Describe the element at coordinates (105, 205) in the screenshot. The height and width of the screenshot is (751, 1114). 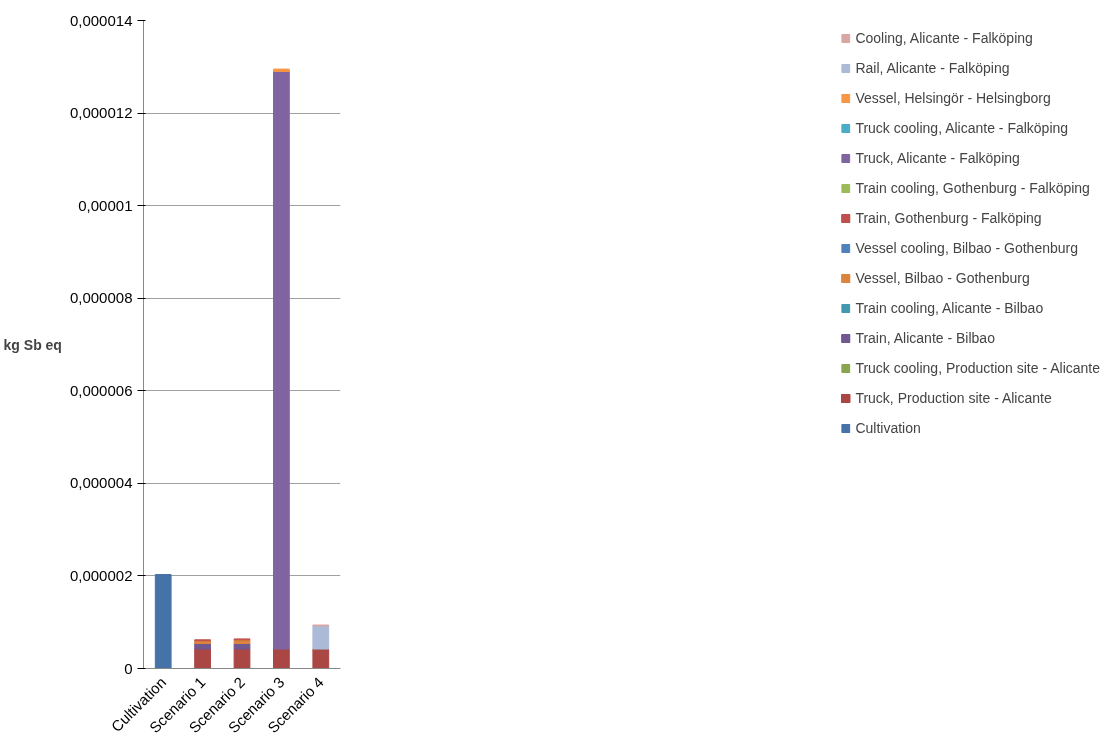
I see `y-tick-label: 0,00001` at that location.